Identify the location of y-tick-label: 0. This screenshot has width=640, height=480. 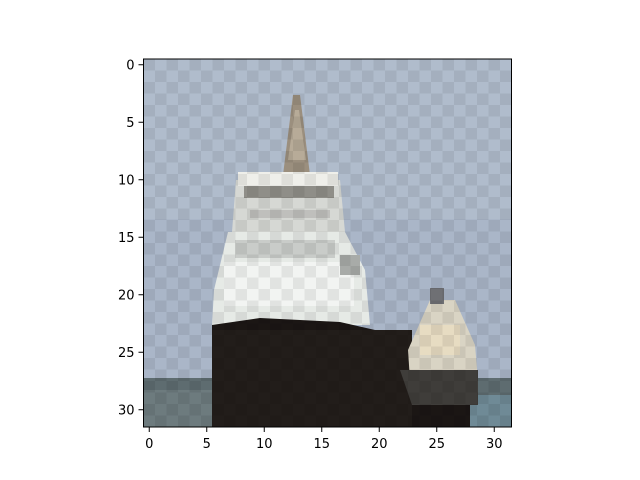
(130, 65).